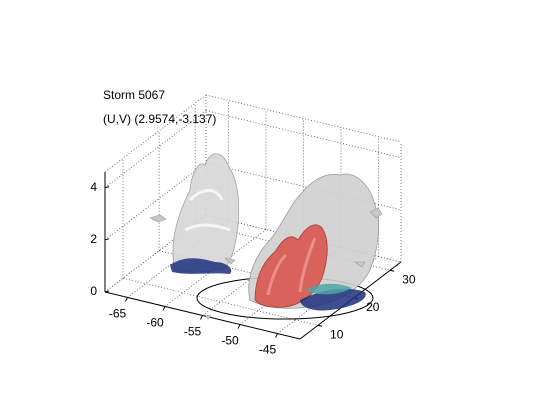 This screenshot has width=533, height=400. I want to click on right-fragments, so click(293, 263).